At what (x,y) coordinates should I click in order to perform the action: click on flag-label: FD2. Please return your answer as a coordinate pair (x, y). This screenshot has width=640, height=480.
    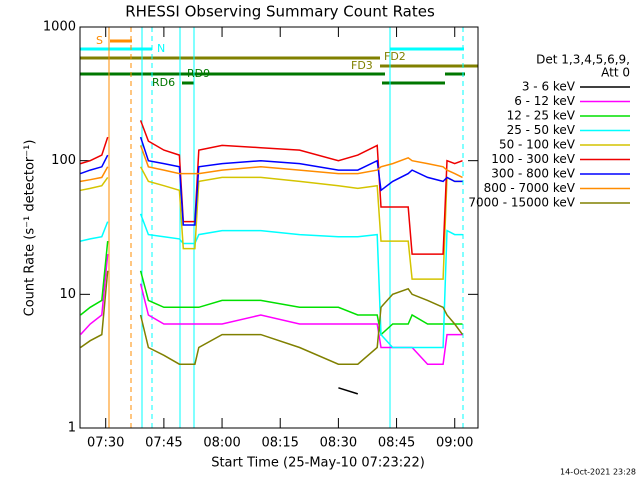
    Looking at the image, I should click on (395, 56).